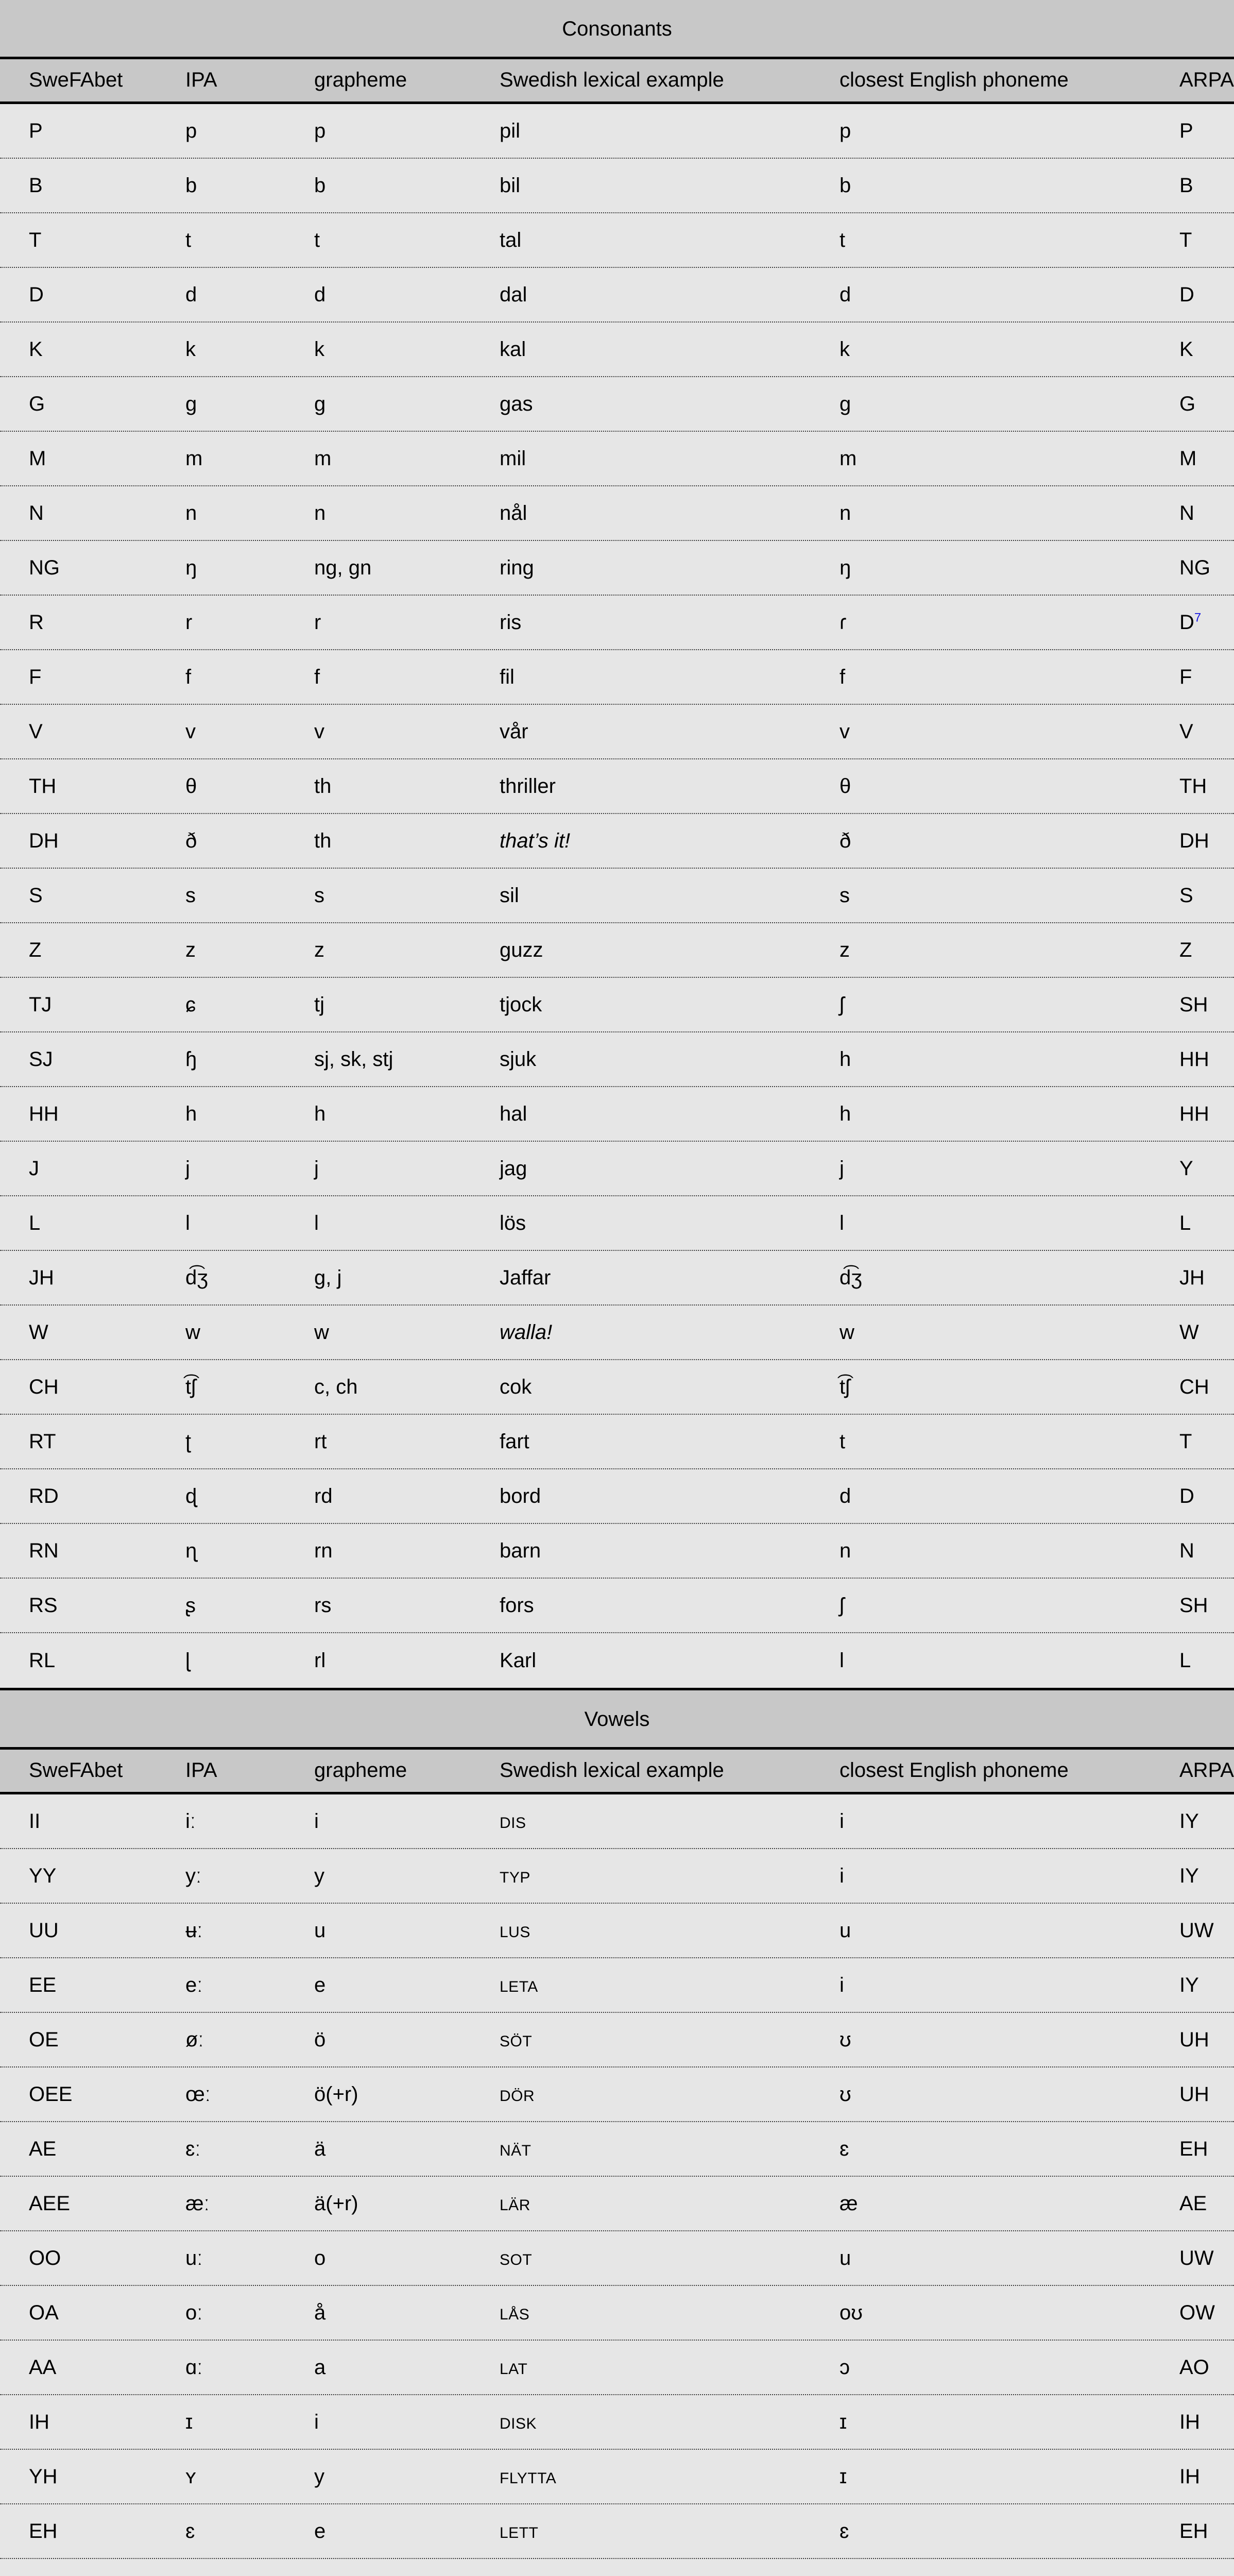  What do you see at coordinates (354, 1059) in the screenshot?
I see `cell-grapheme: sj, sk, stj` at bounding box center [354, 1059].